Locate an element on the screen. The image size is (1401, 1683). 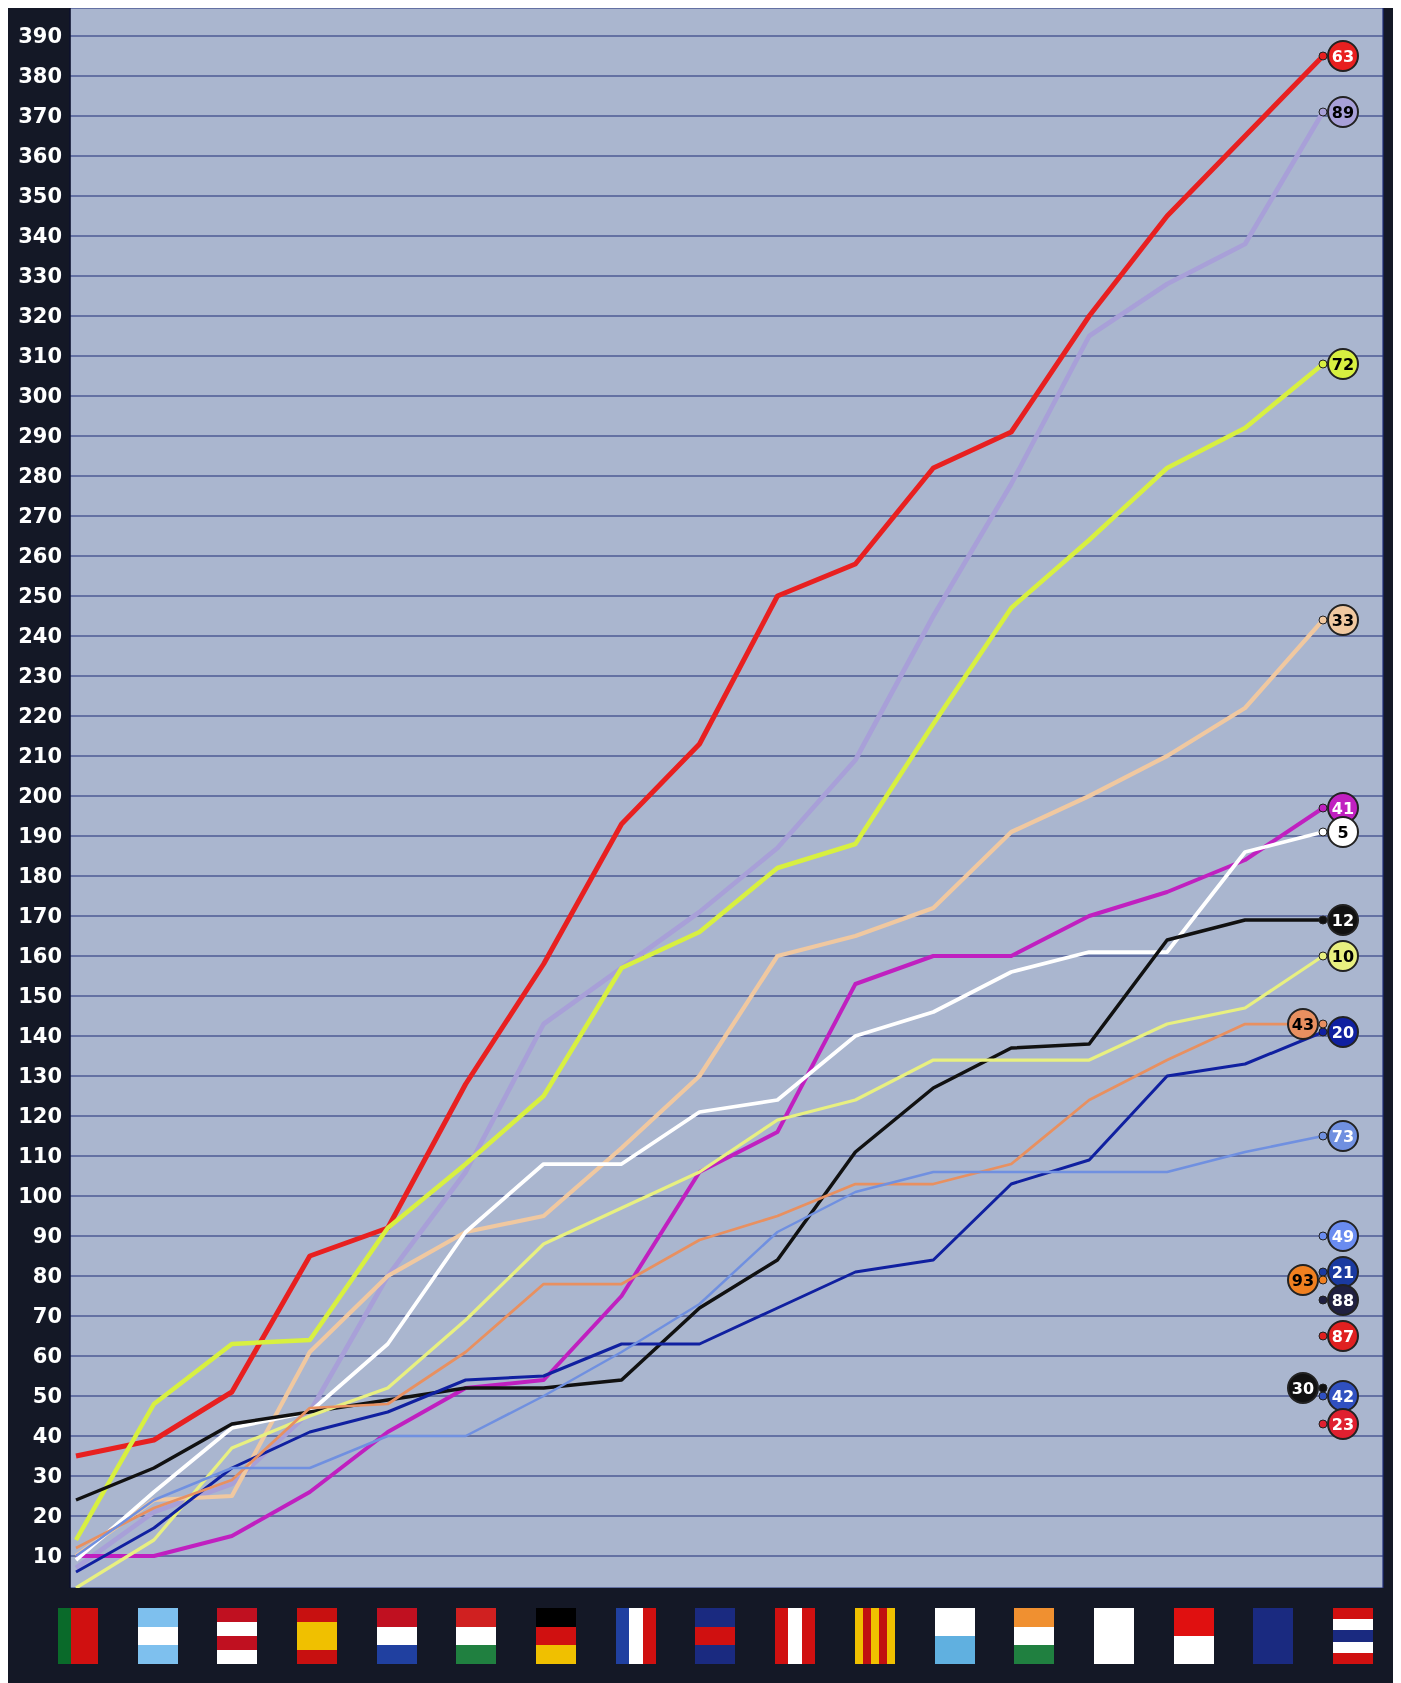
series-label: 5 is located at coordinates (1343, 832).